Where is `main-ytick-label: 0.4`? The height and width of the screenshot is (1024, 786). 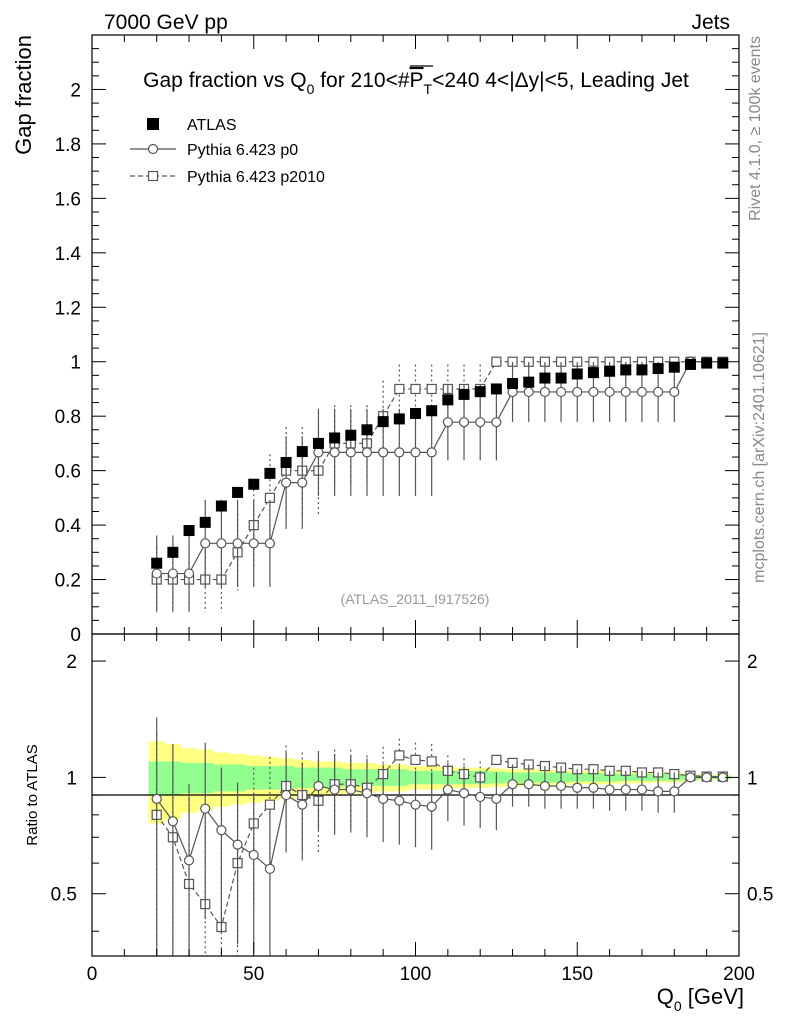 main-ytick-label: 0.4 is located at coordinates (68, 526).